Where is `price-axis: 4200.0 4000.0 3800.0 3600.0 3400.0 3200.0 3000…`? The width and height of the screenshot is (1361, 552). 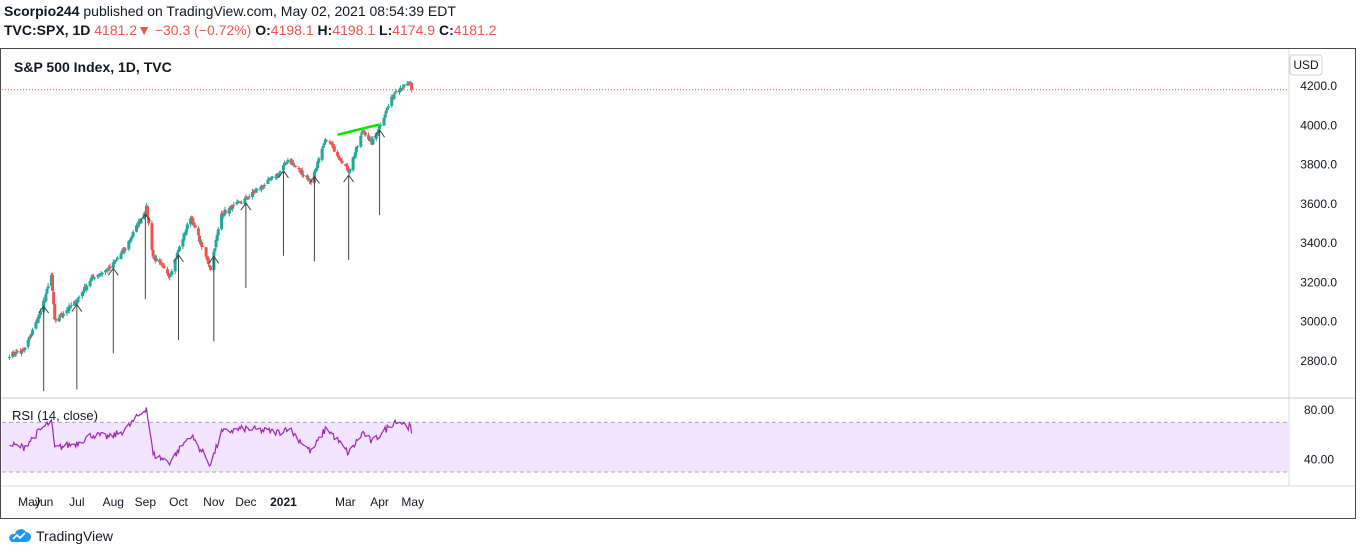
price-axis: 4200.0 4000.0 3800.0 3600.0 3400.0 3200.0 3000… is located at coordinates (1318, 223).